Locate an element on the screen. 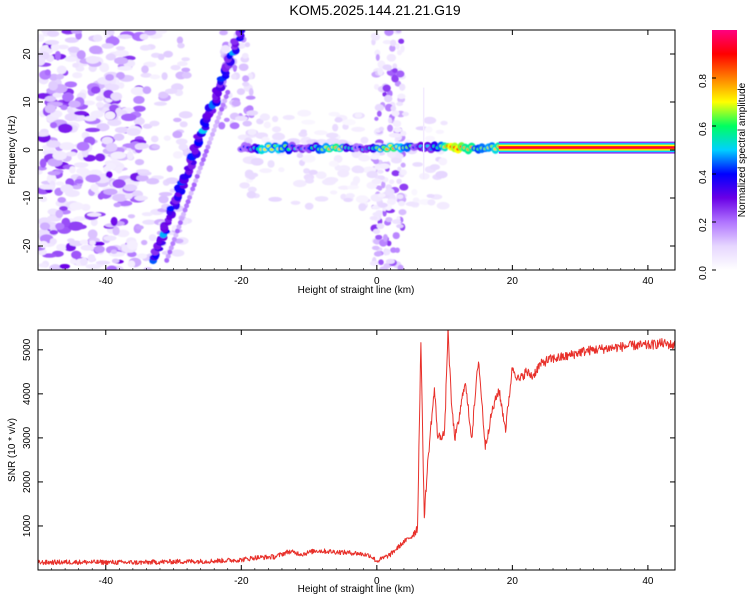 The image size is (750, 600). spectrogram-y-tick-label: -10 is located at coordinates (27, 197).